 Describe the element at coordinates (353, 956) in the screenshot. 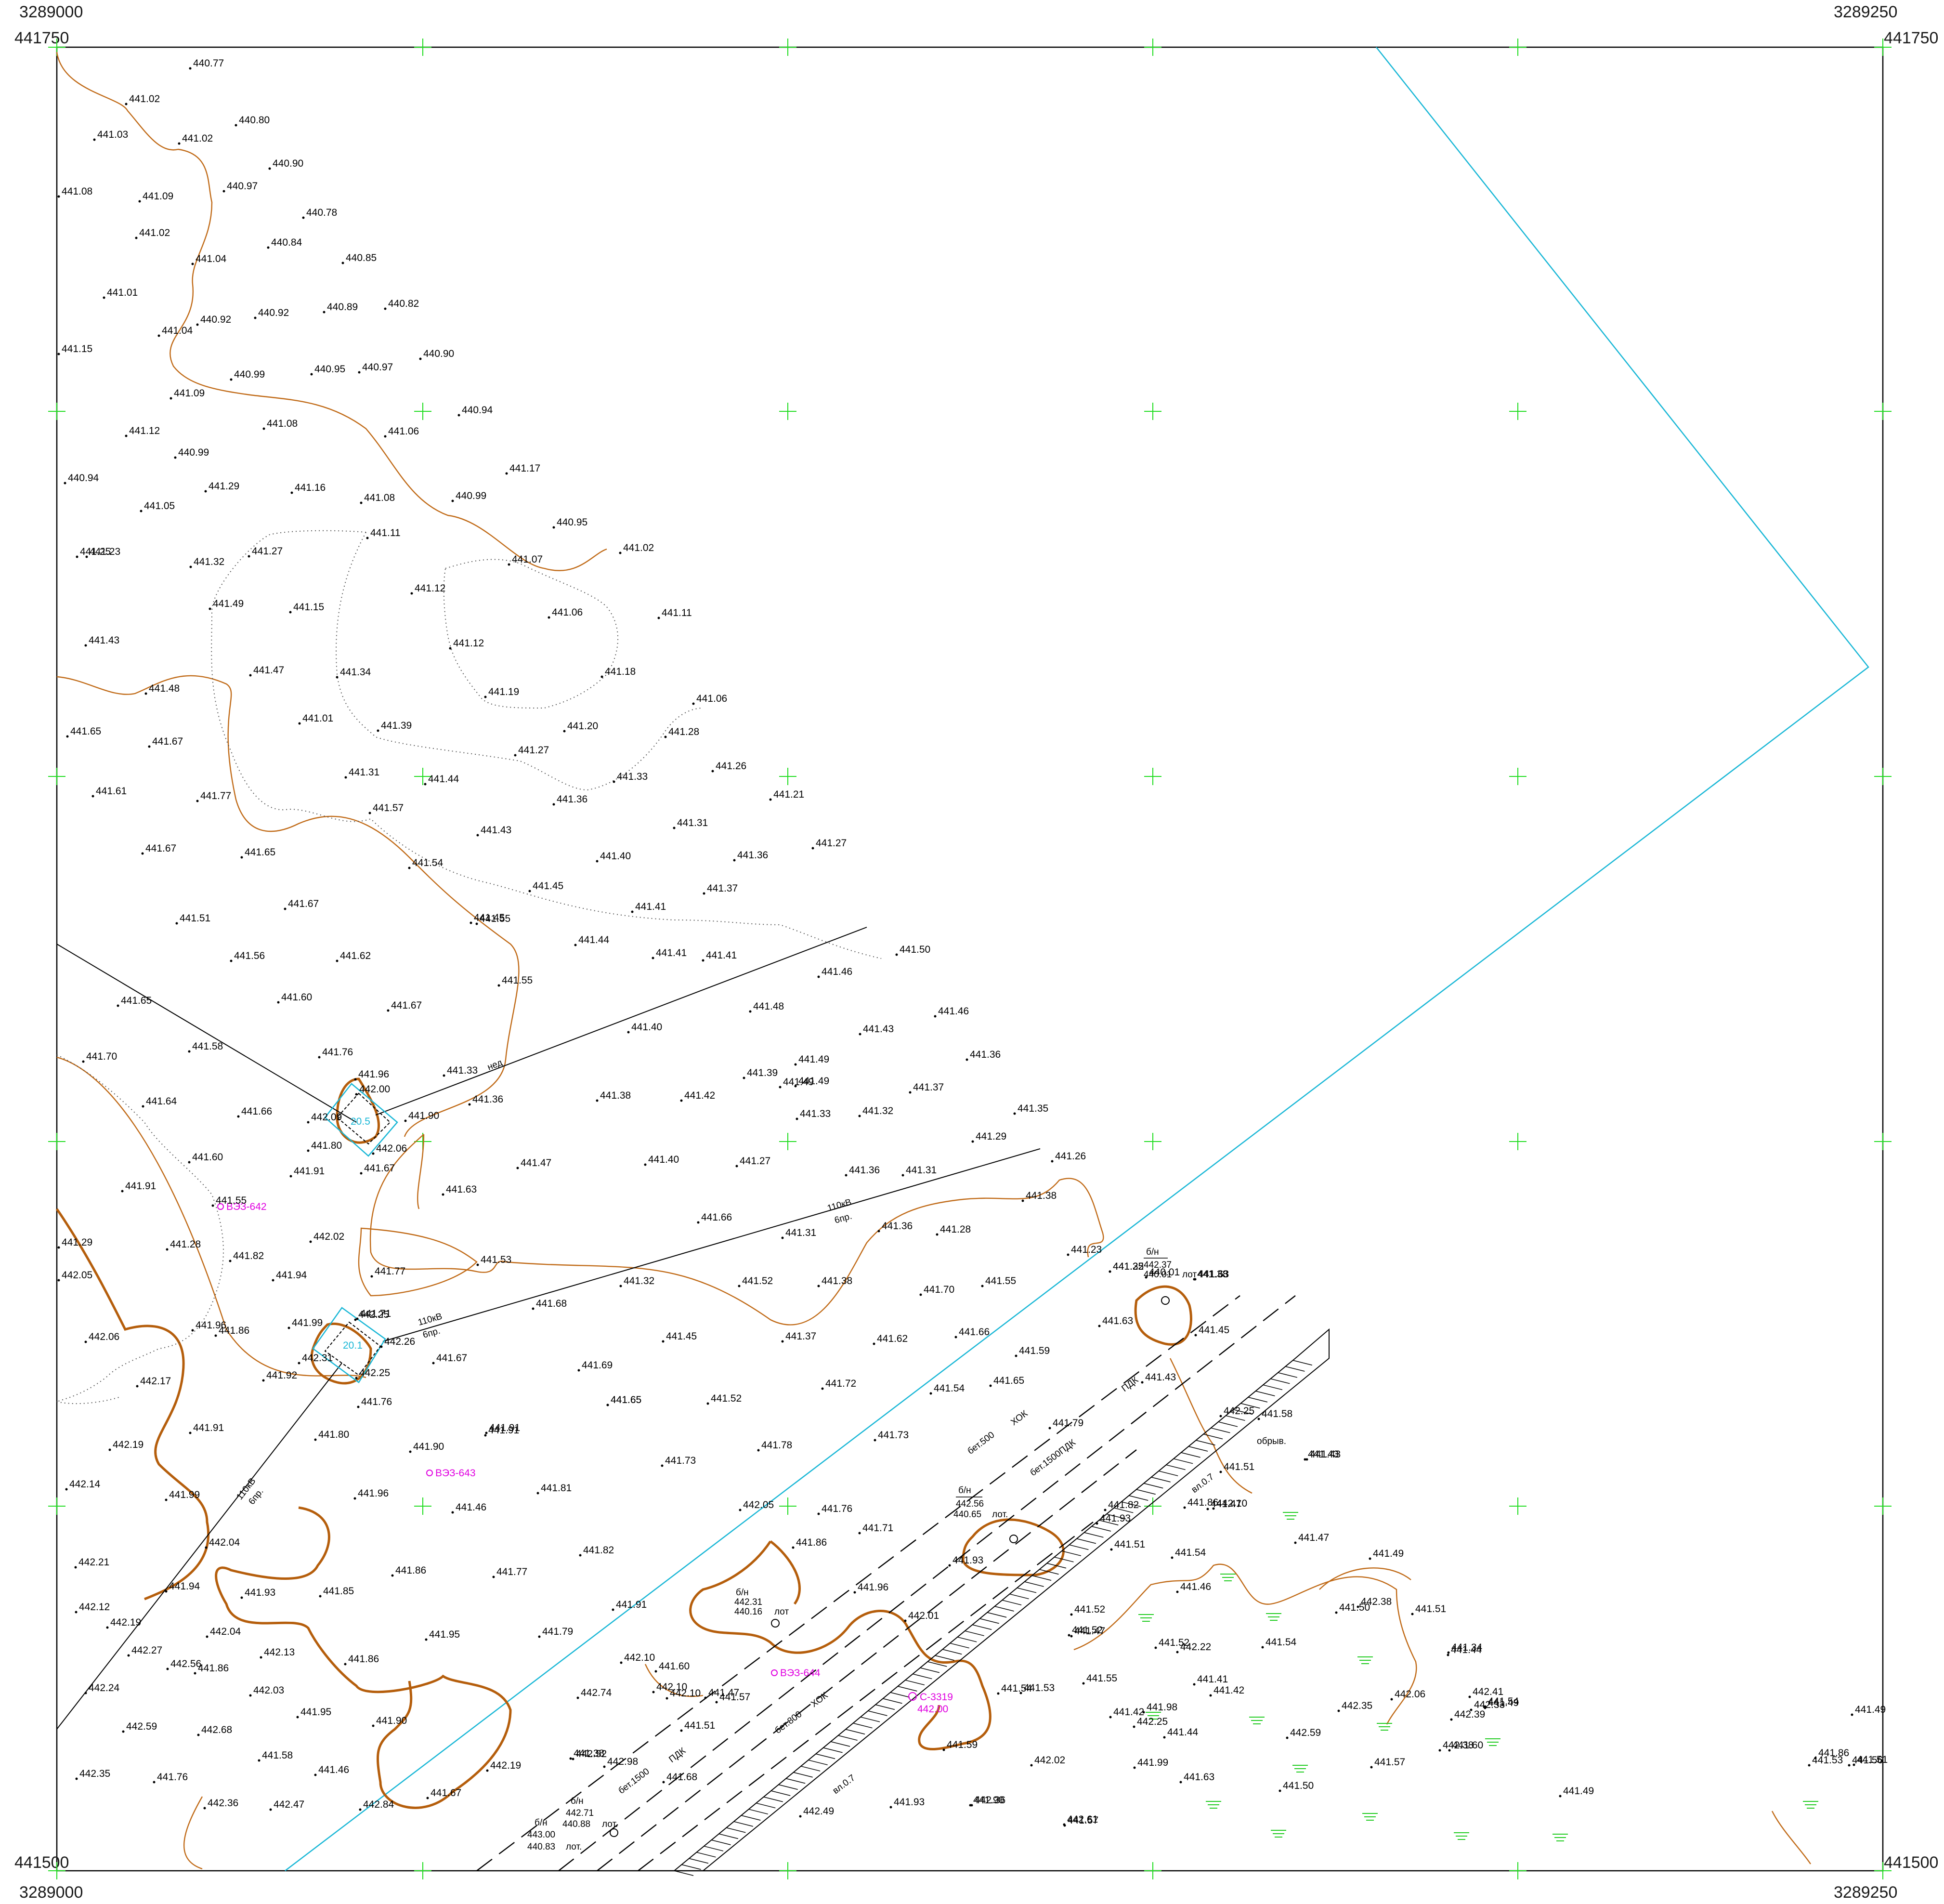

I see `spot-height: 441.62` at that location.